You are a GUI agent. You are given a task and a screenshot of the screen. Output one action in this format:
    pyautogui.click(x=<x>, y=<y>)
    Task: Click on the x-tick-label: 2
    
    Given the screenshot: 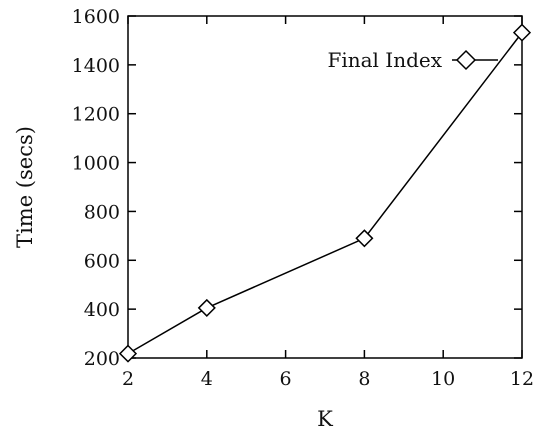 What is the action you would take?
    pyautogui.click(x=128, y=379)
    